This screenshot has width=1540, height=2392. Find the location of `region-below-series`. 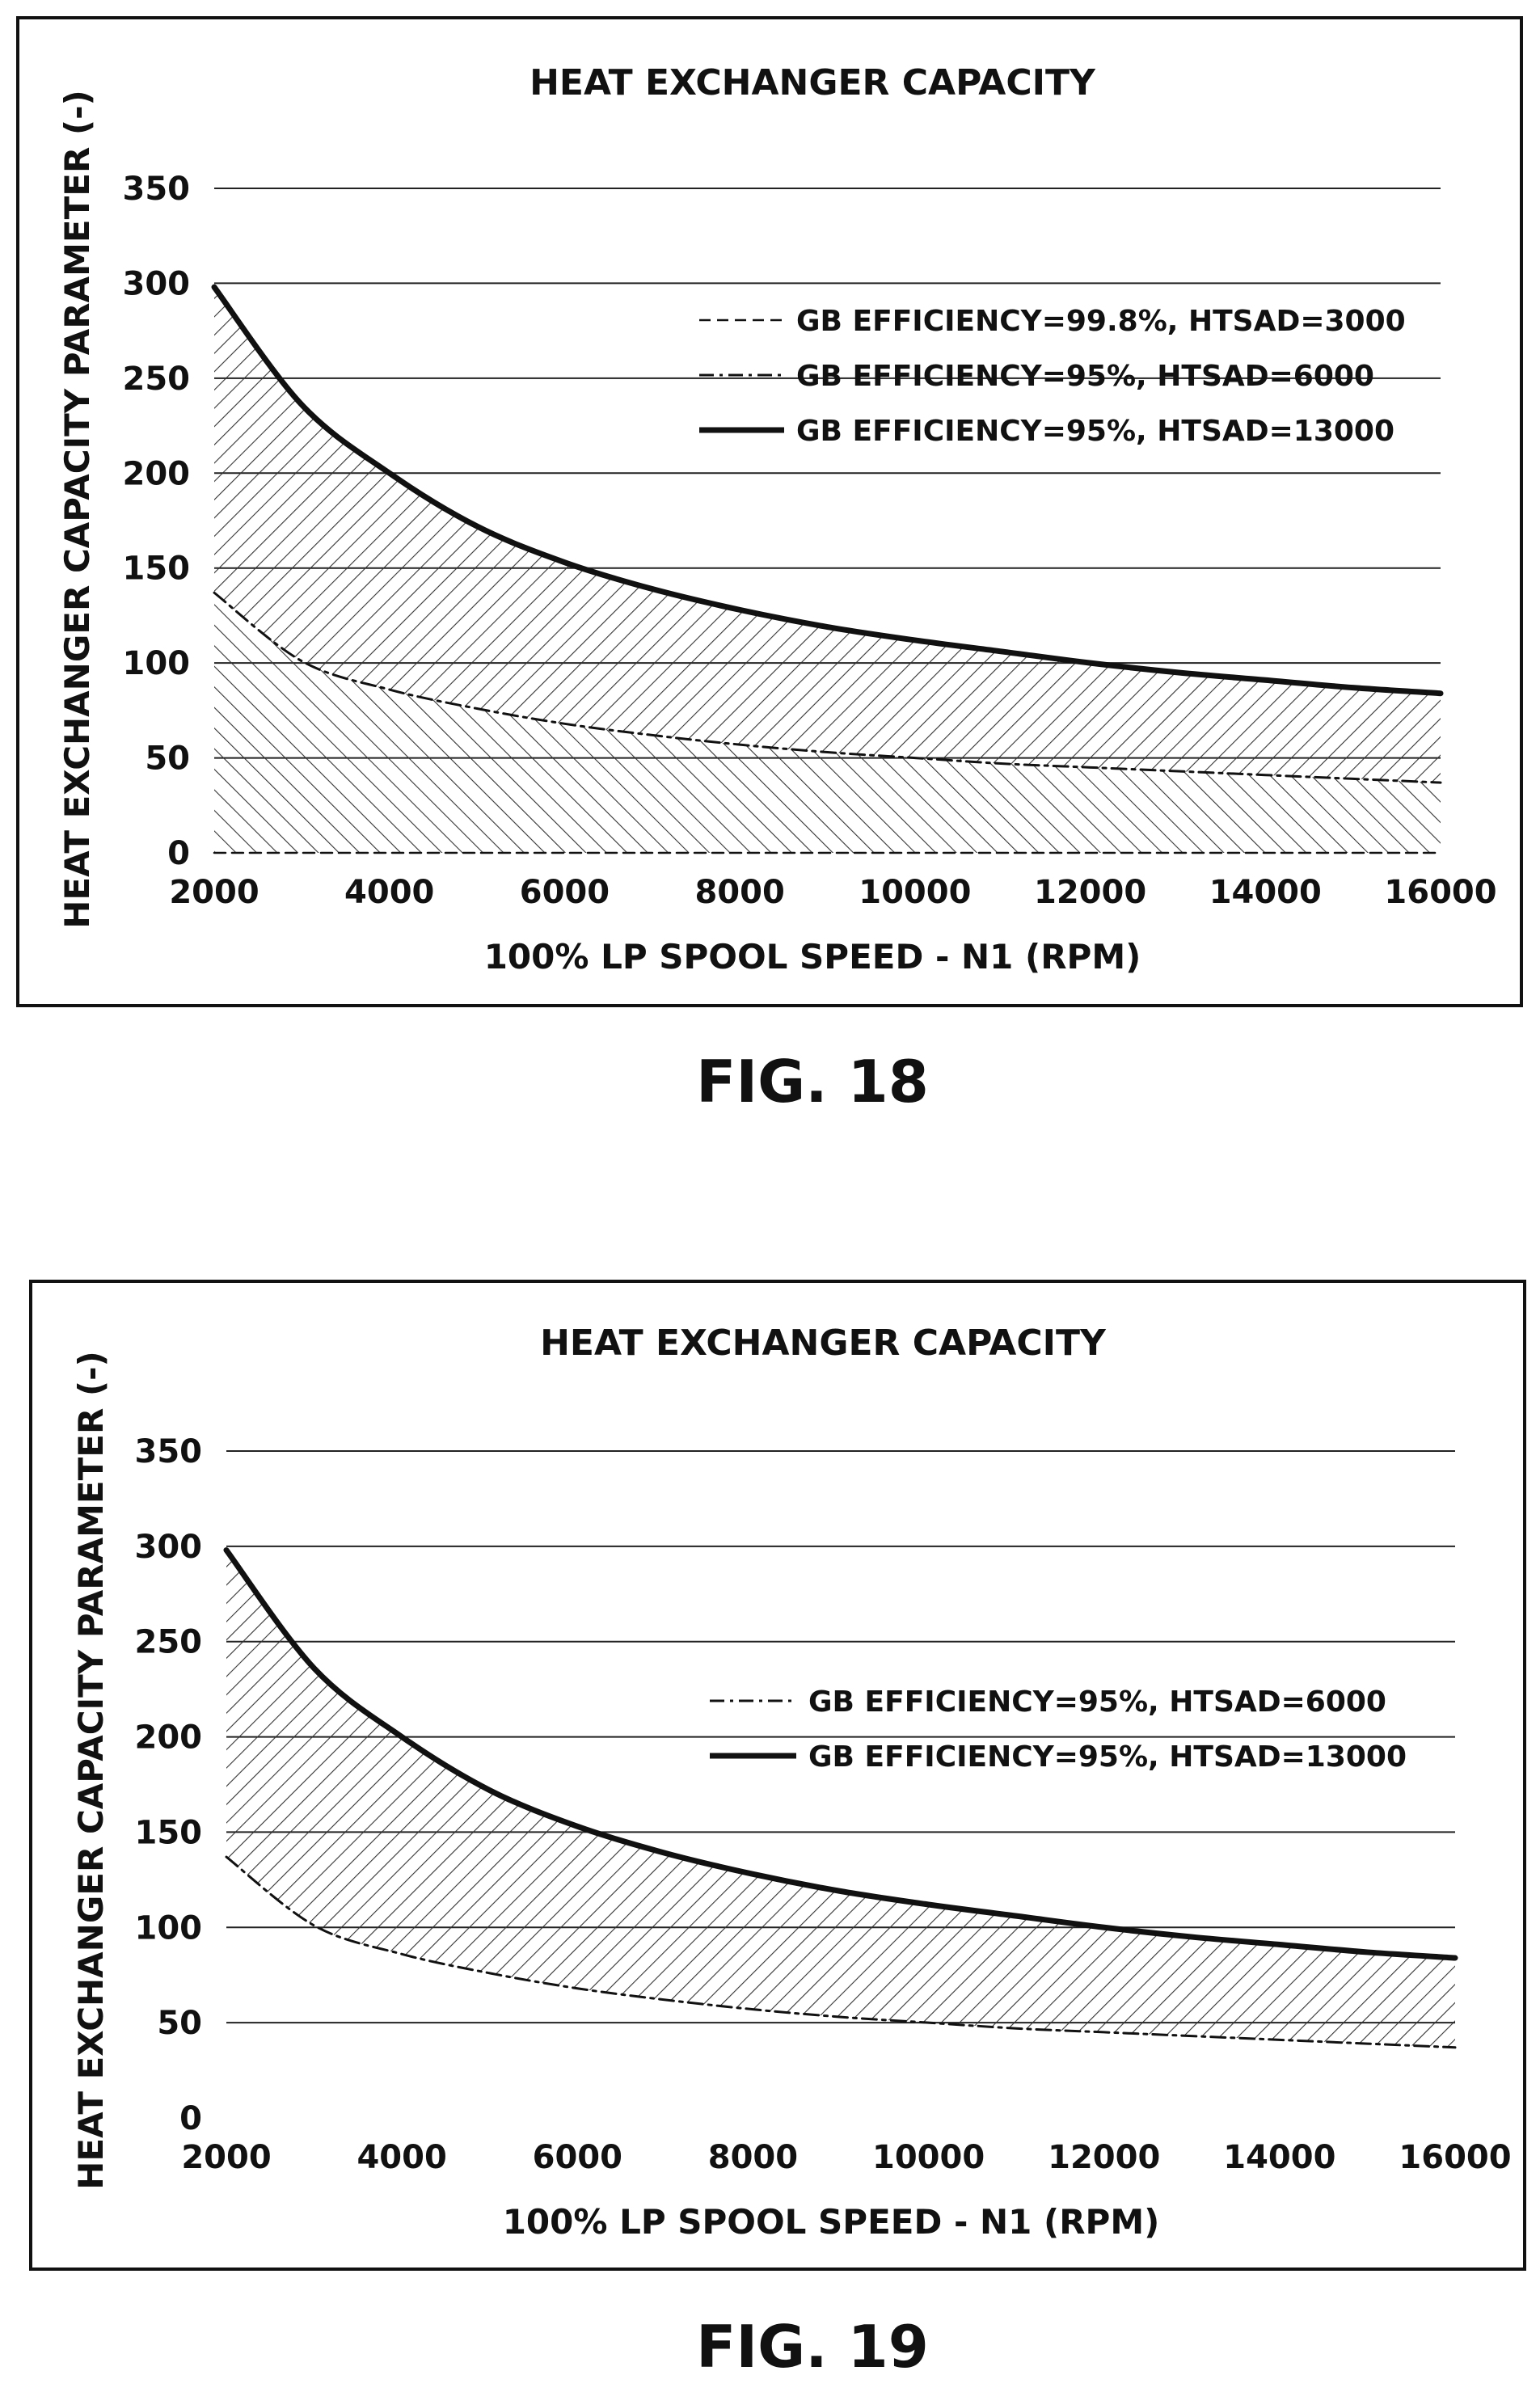

region-below-series is located at coordinates (828, 723).